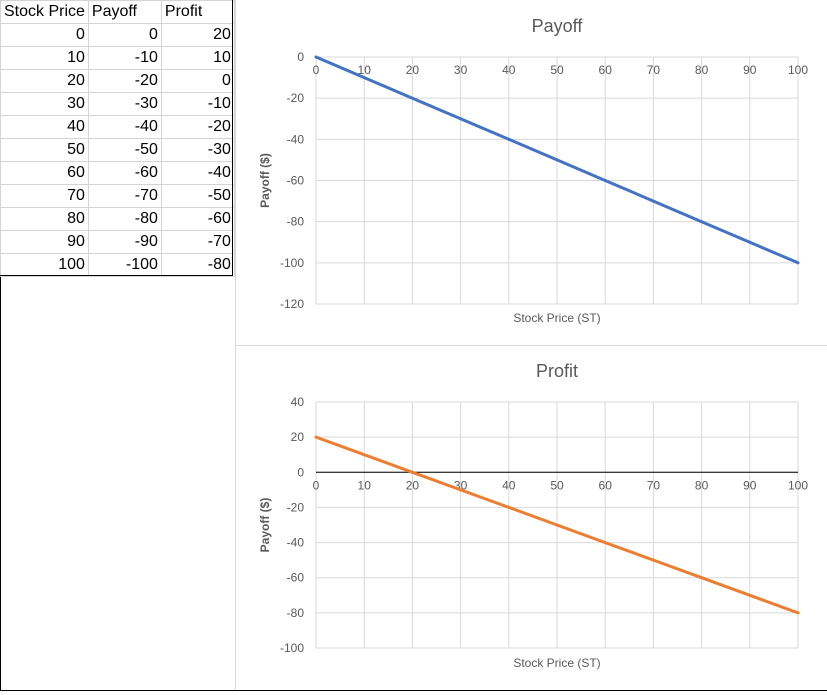  Describe the element at coordinates (44, 196) in the screenshot. I see `table-cell: 70` at that location.